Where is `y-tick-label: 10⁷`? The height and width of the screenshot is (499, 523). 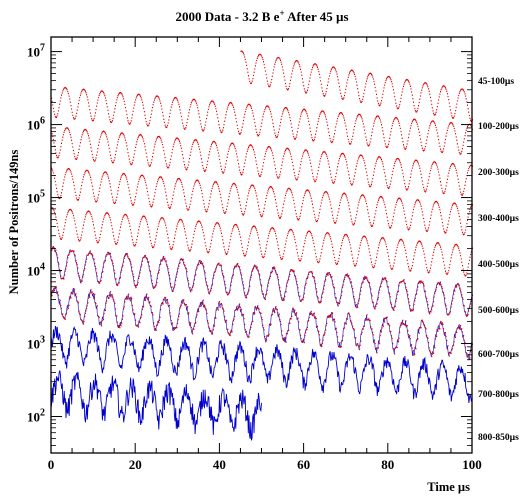 y-tick-label: 10⁷ is located at coordinates (36, 51).